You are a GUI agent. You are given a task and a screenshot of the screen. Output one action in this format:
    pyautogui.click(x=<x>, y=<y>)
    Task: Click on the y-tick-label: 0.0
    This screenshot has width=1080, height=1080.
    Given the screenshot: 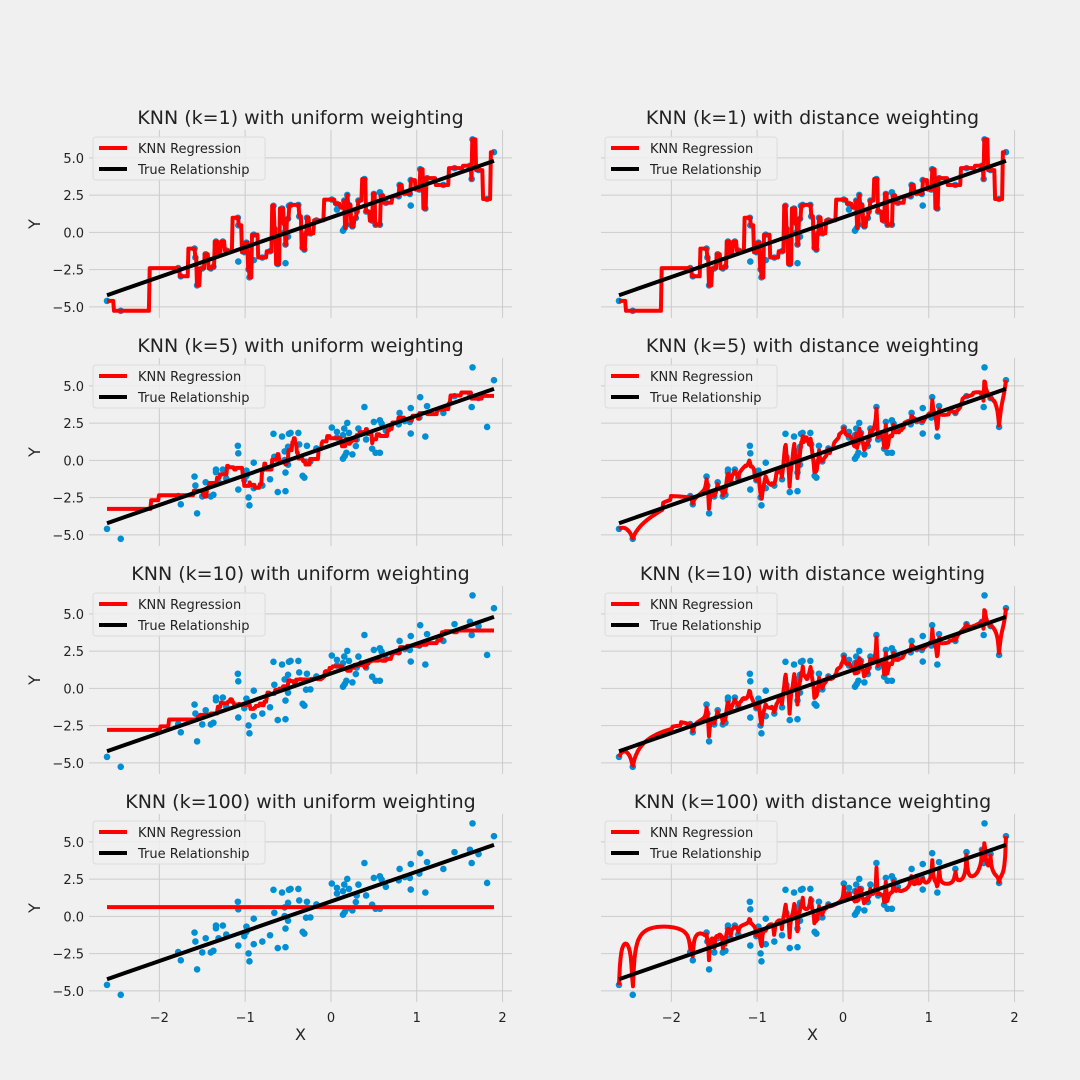 What is the action you would take?
    pyautogui.click(x=73, y=461)
    